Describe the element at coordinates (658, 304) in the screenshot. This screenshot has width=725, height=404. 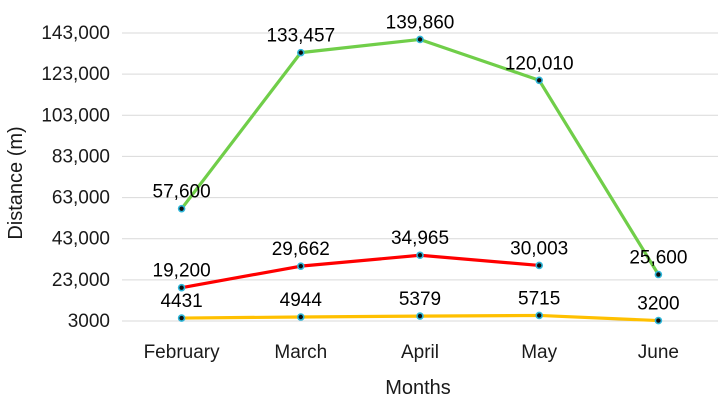
I see `orange-series-data-label: 3200` at that location.